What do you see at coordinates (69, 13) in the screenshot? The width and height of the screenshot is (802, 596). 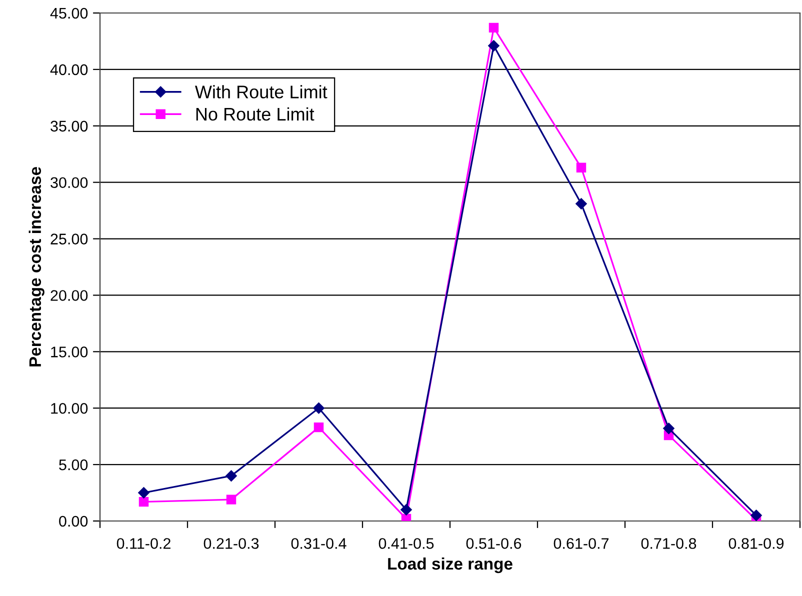 I see `y-tick-label: 45.00` at bounding box center [69, 13].